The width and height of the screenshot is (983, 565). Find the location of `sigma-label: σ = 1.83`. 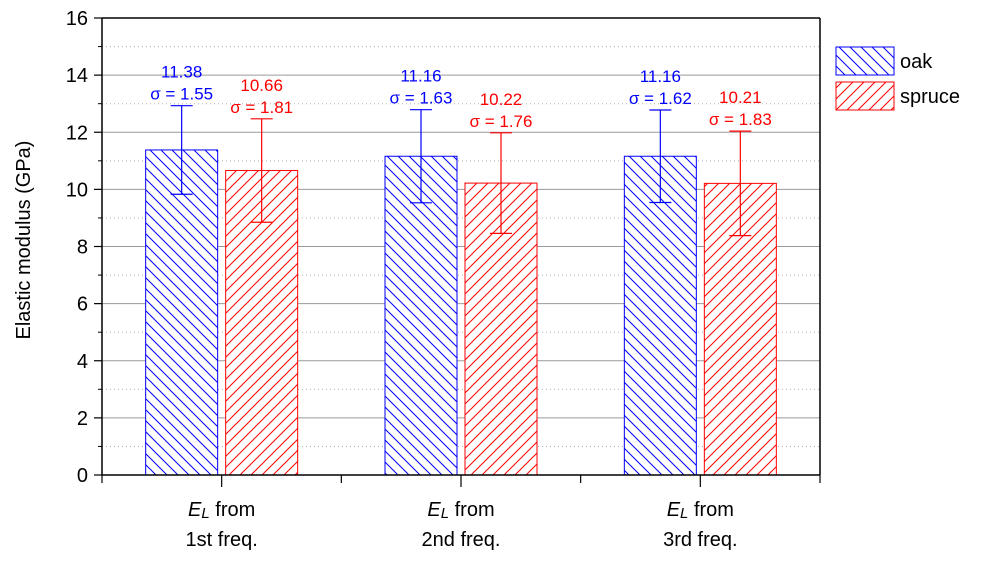

sigma-label: σ = 1.83 is located at coordinates (740, 119).